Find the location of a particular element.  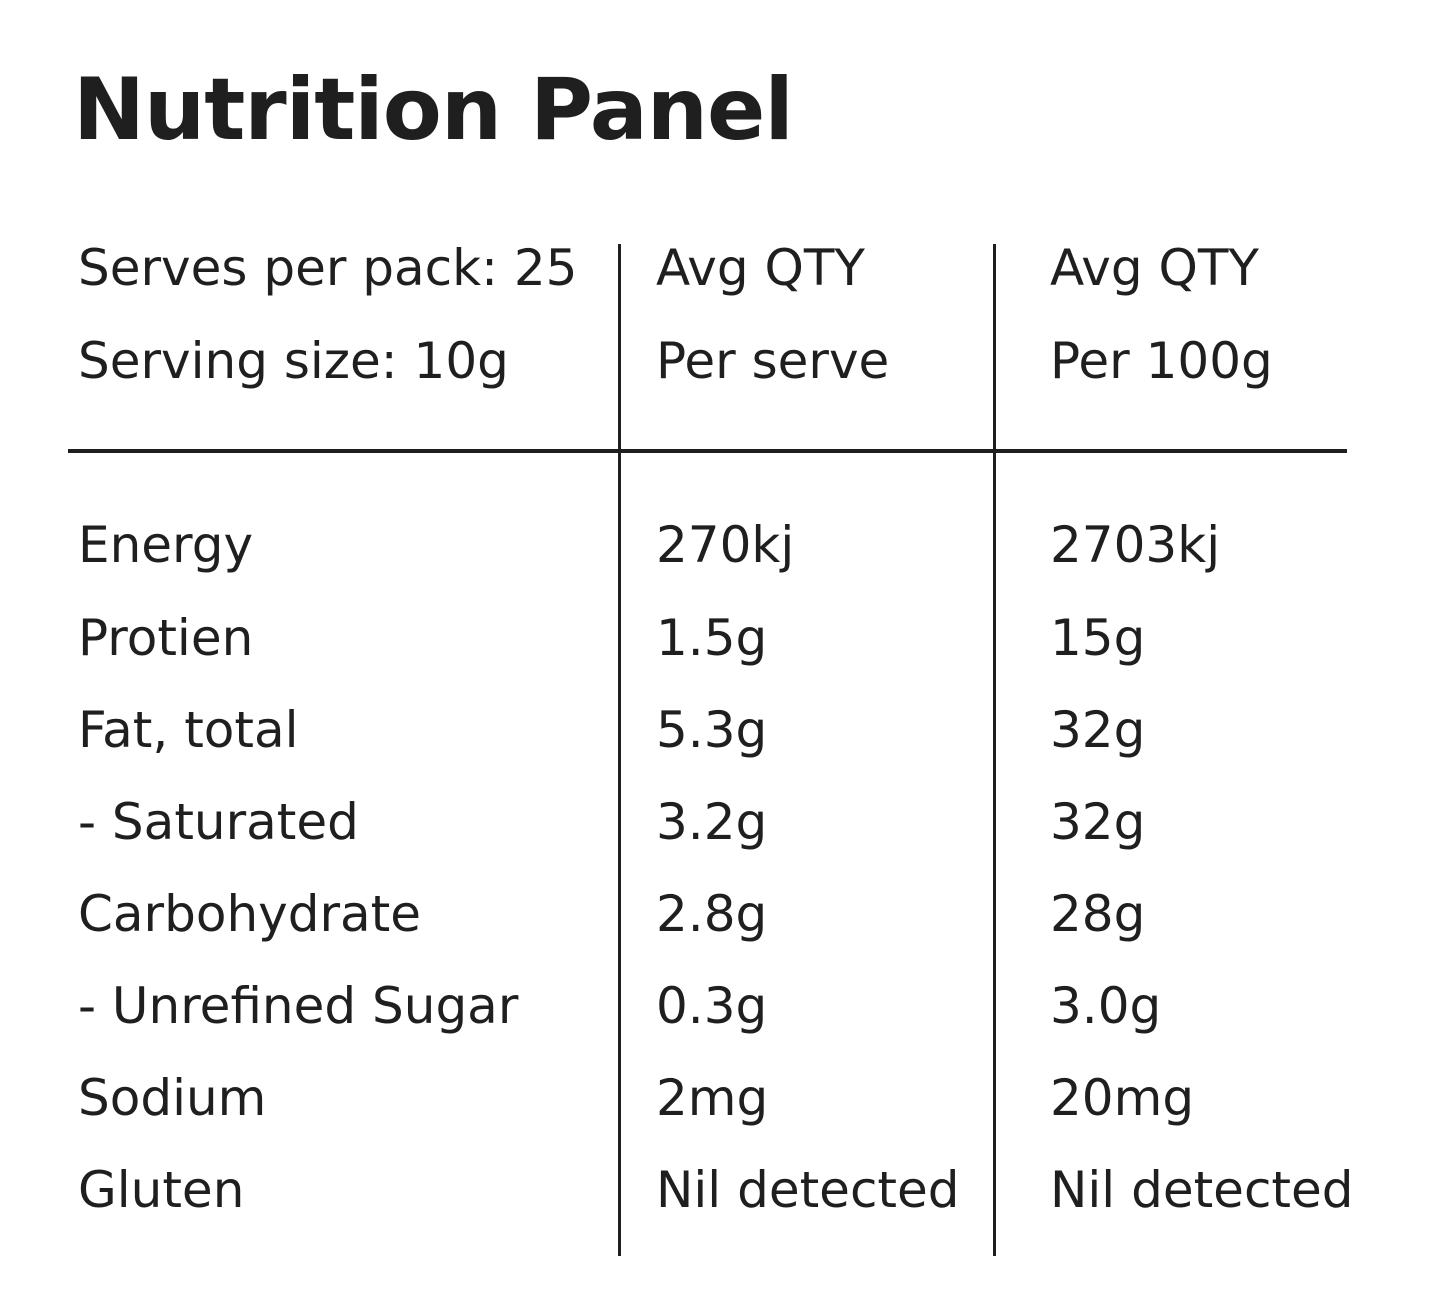

per-100g-value: 2703kj is located at coordinates (1135, 545).